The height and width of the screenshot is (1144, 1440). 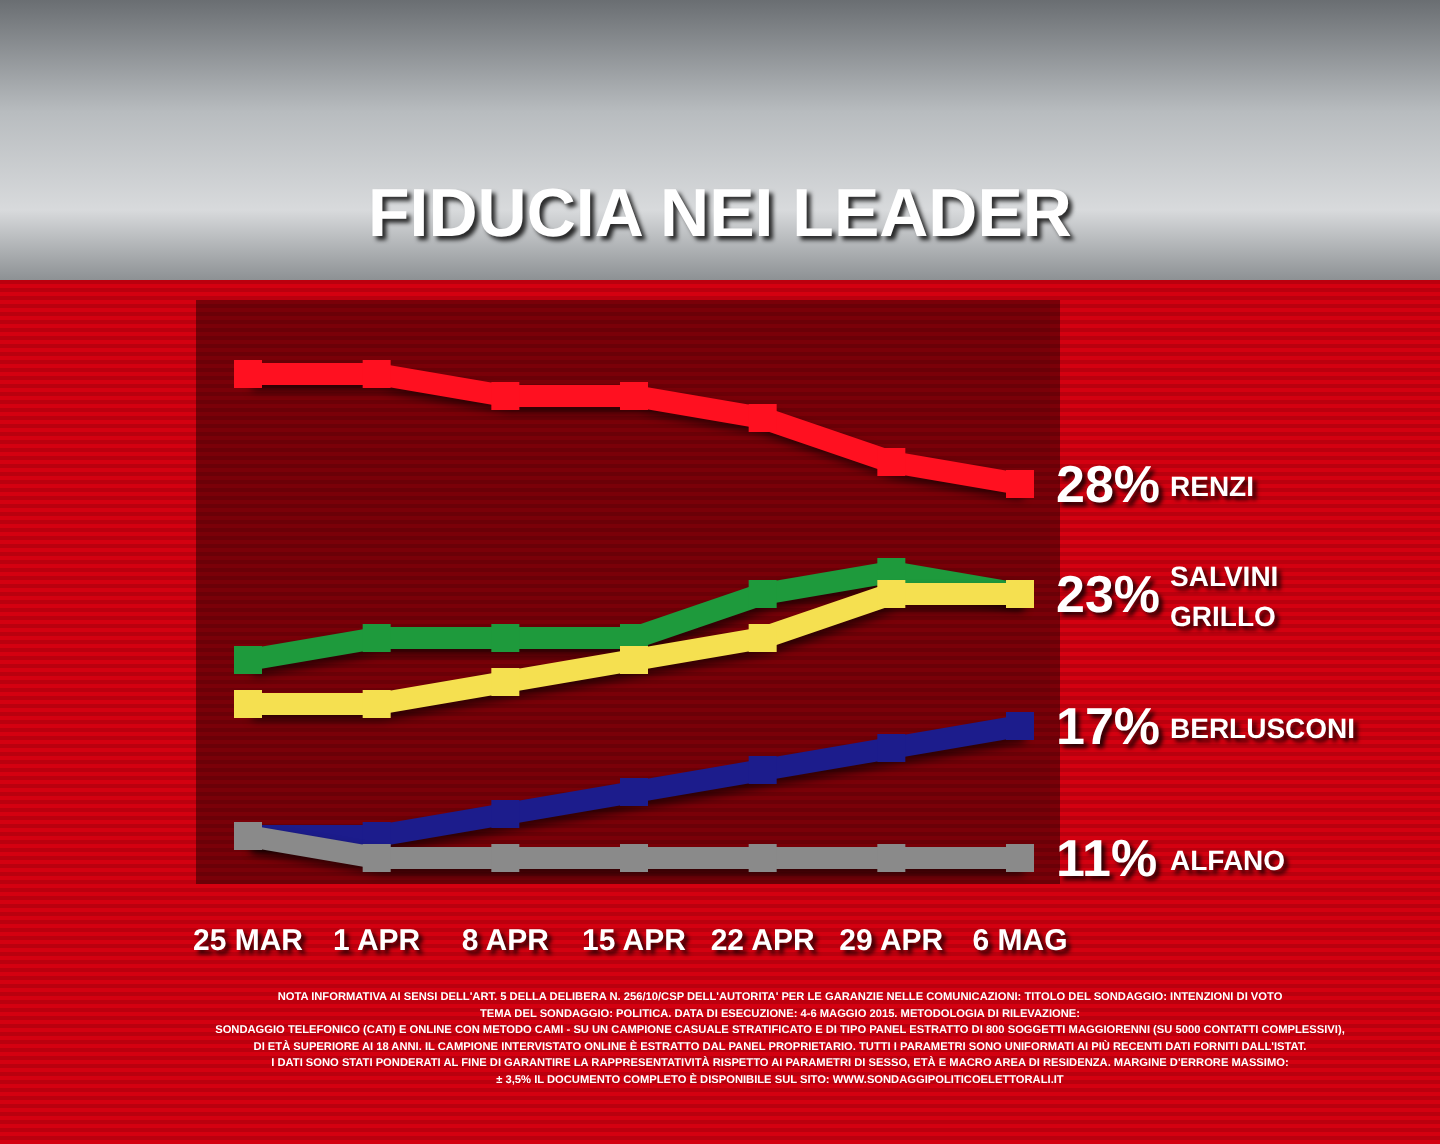 What do you see at coordinates (1223, 616) in the screenshot?
I see `text: GRILLO` at bounding box center [1223, 616].